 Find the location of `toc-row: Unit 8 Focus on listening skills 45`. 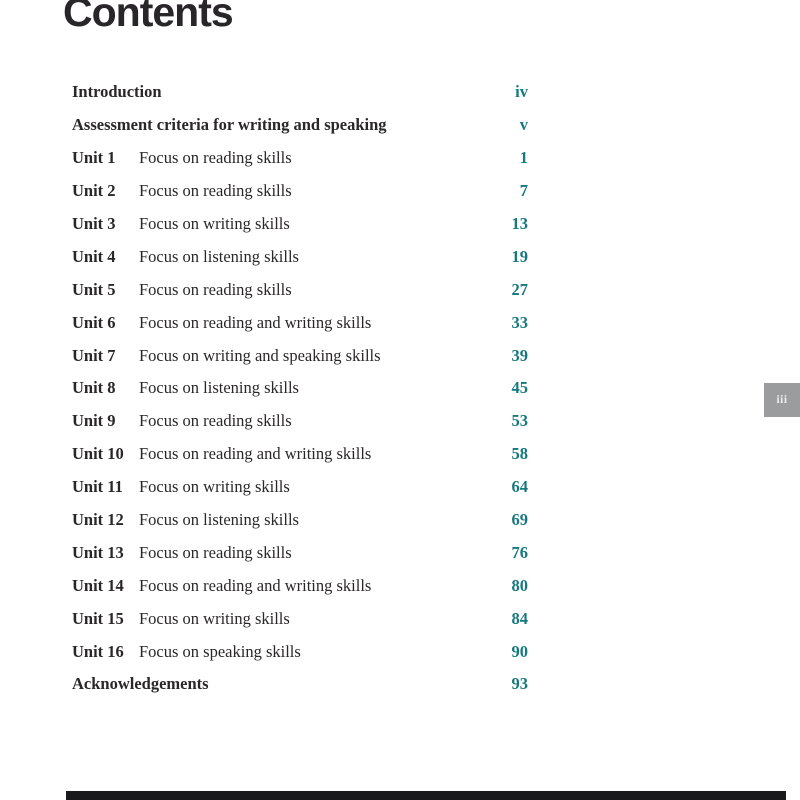

toc-row: Unit 8 Focus on listening skills 45 is located at coordinates (300, 388).